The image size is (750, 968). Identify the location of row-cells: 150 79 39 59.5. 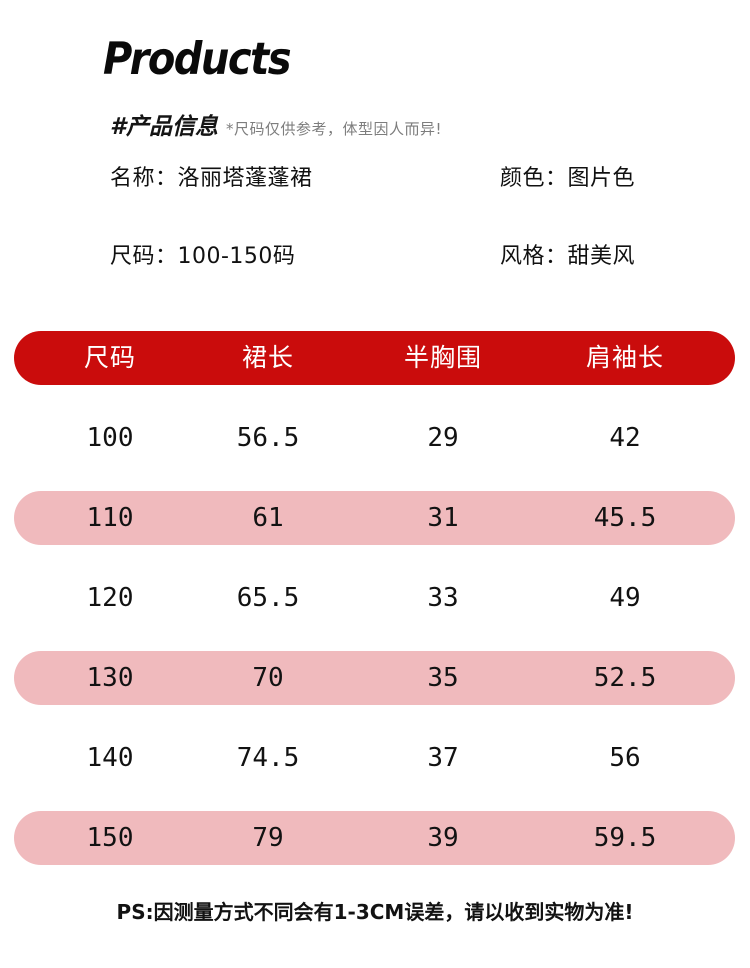
(375, 838).